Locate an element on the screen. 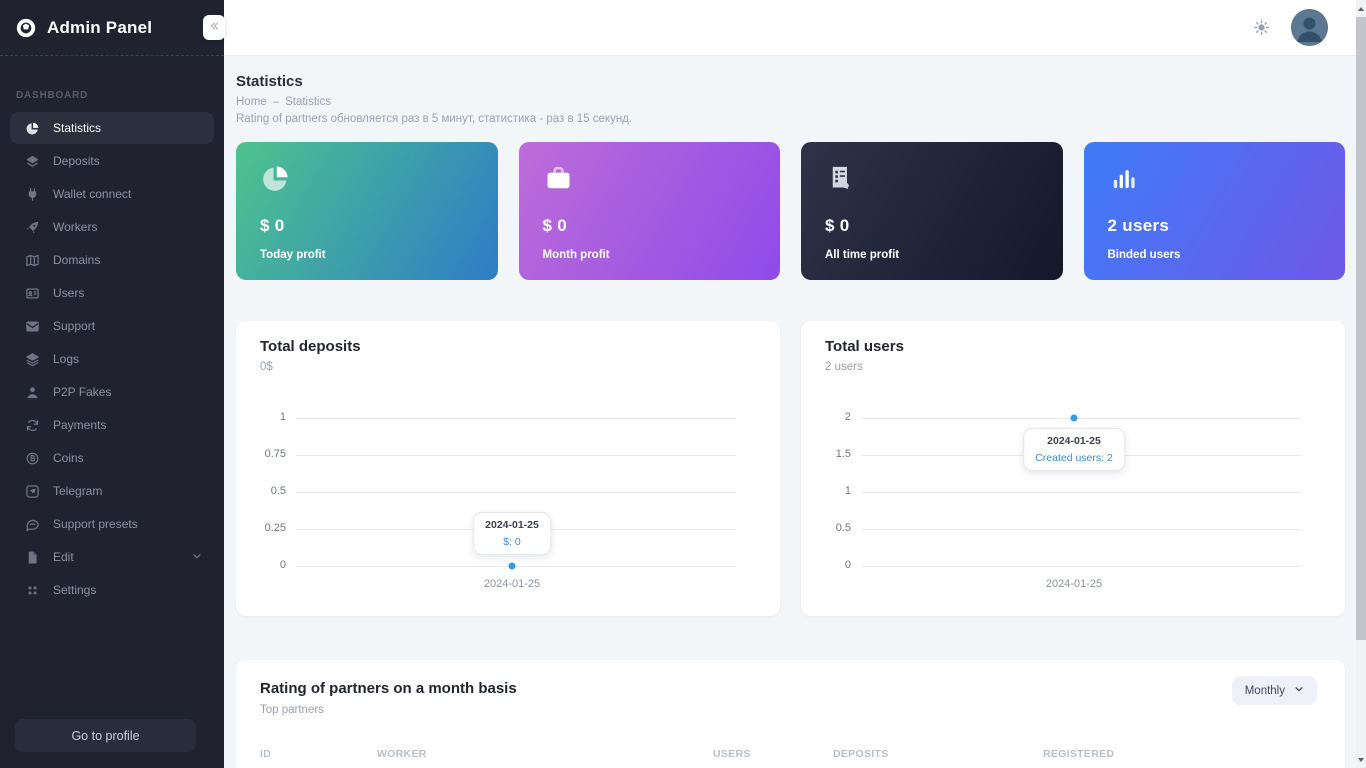  receipt-icon is located at coordinates (932, 179).